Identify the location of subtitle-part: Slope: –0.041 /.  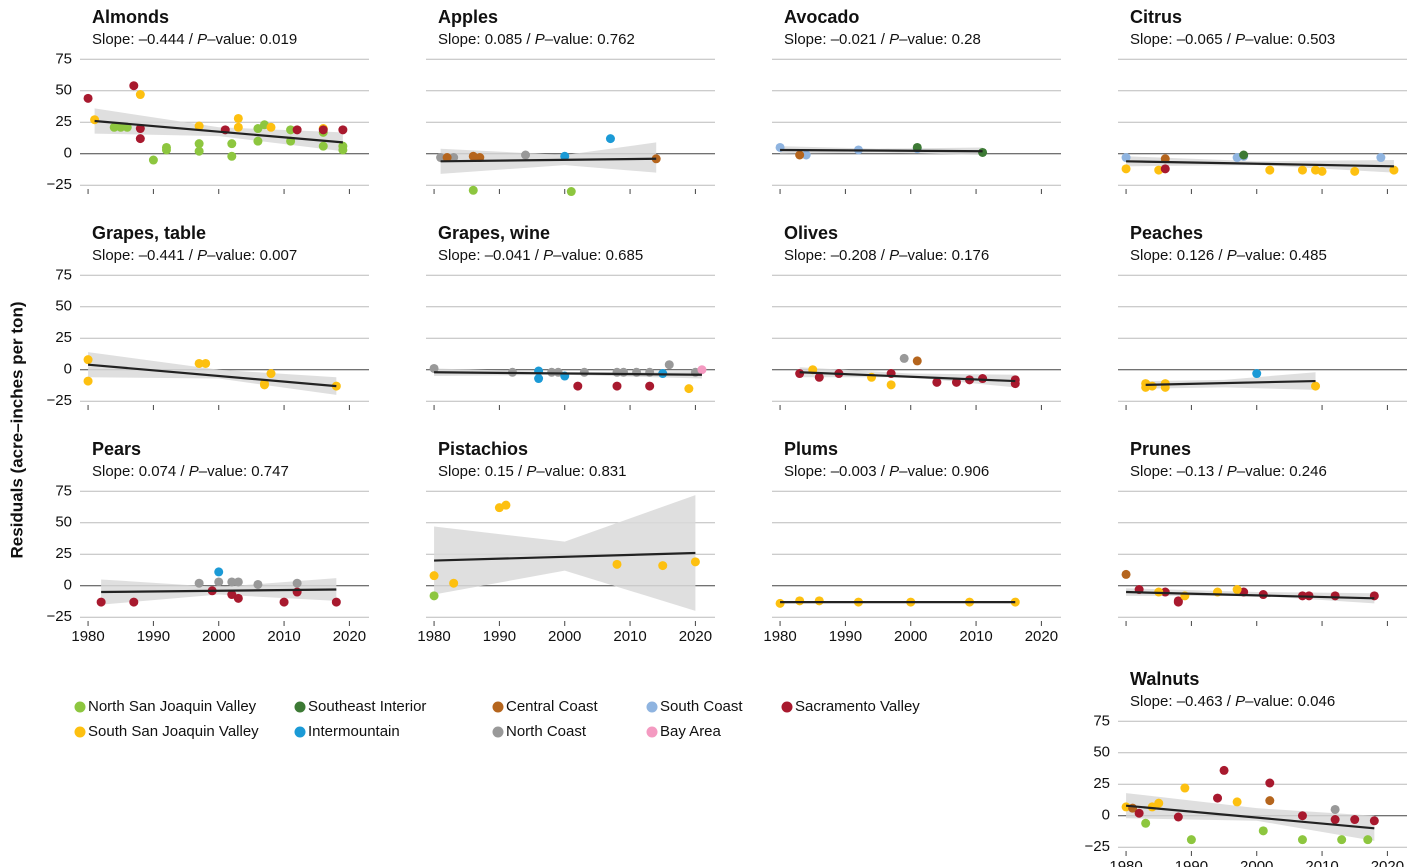
(490, 255).